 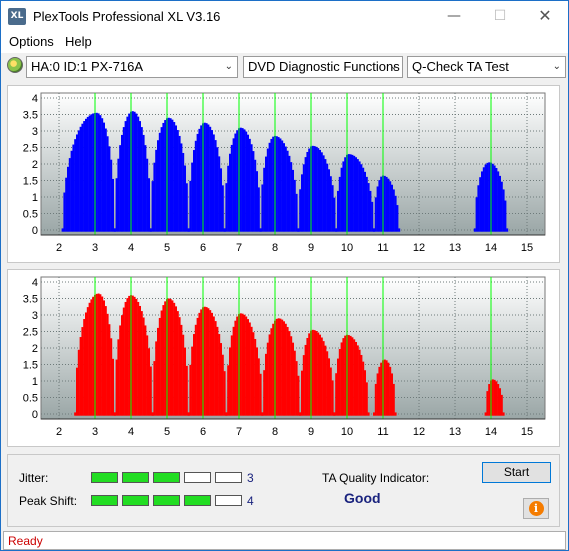 What do you see at coordinates (35, 231) in the screenshot?
I see `y-tick-label: 0` at bounding box center [35, 231].